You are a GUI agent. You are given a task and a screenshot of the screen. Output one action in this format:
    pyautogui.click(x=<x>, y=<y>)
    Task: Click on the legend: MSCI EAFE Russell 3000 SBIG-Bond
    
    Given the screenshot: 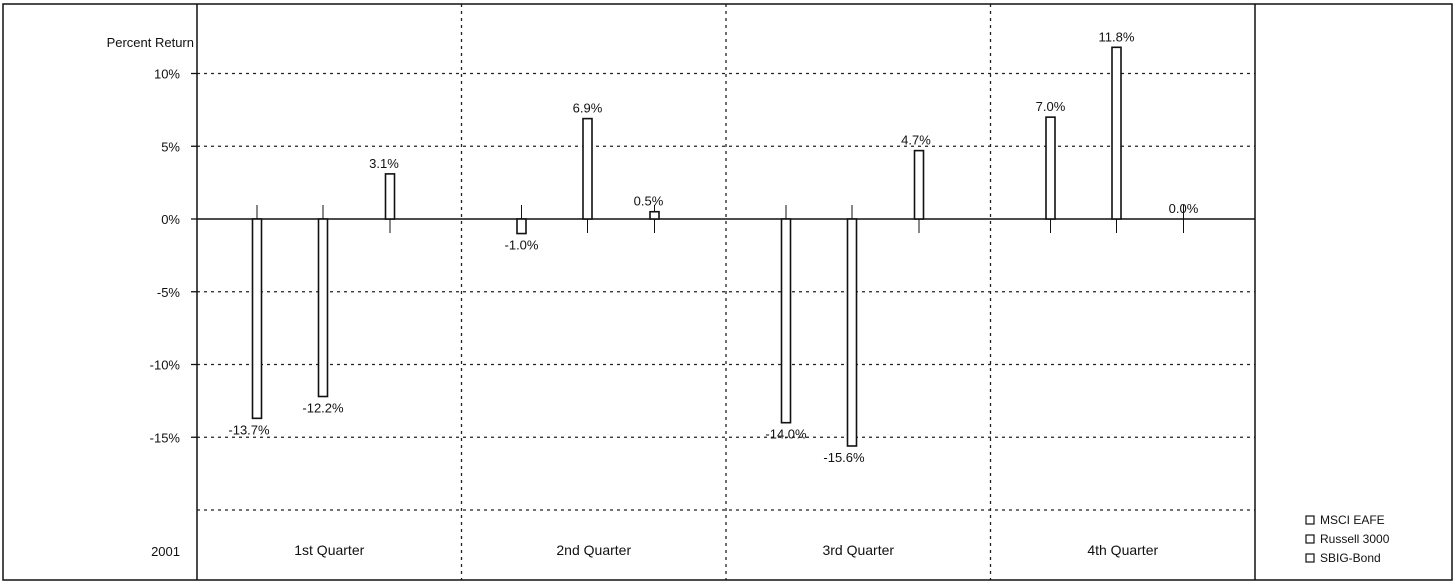 What is the action you would take?
    pyautogui.click(x=1347, y=539)
    